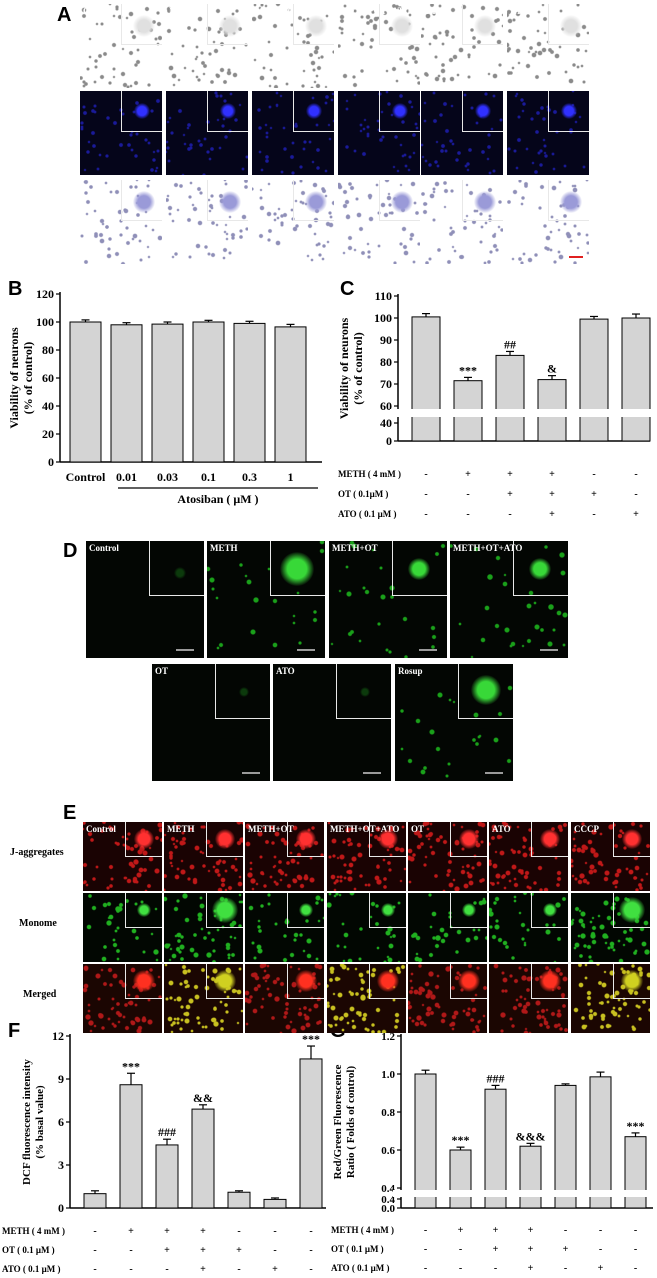  I want to click on y-tick-label: 40, so click(48, 406).